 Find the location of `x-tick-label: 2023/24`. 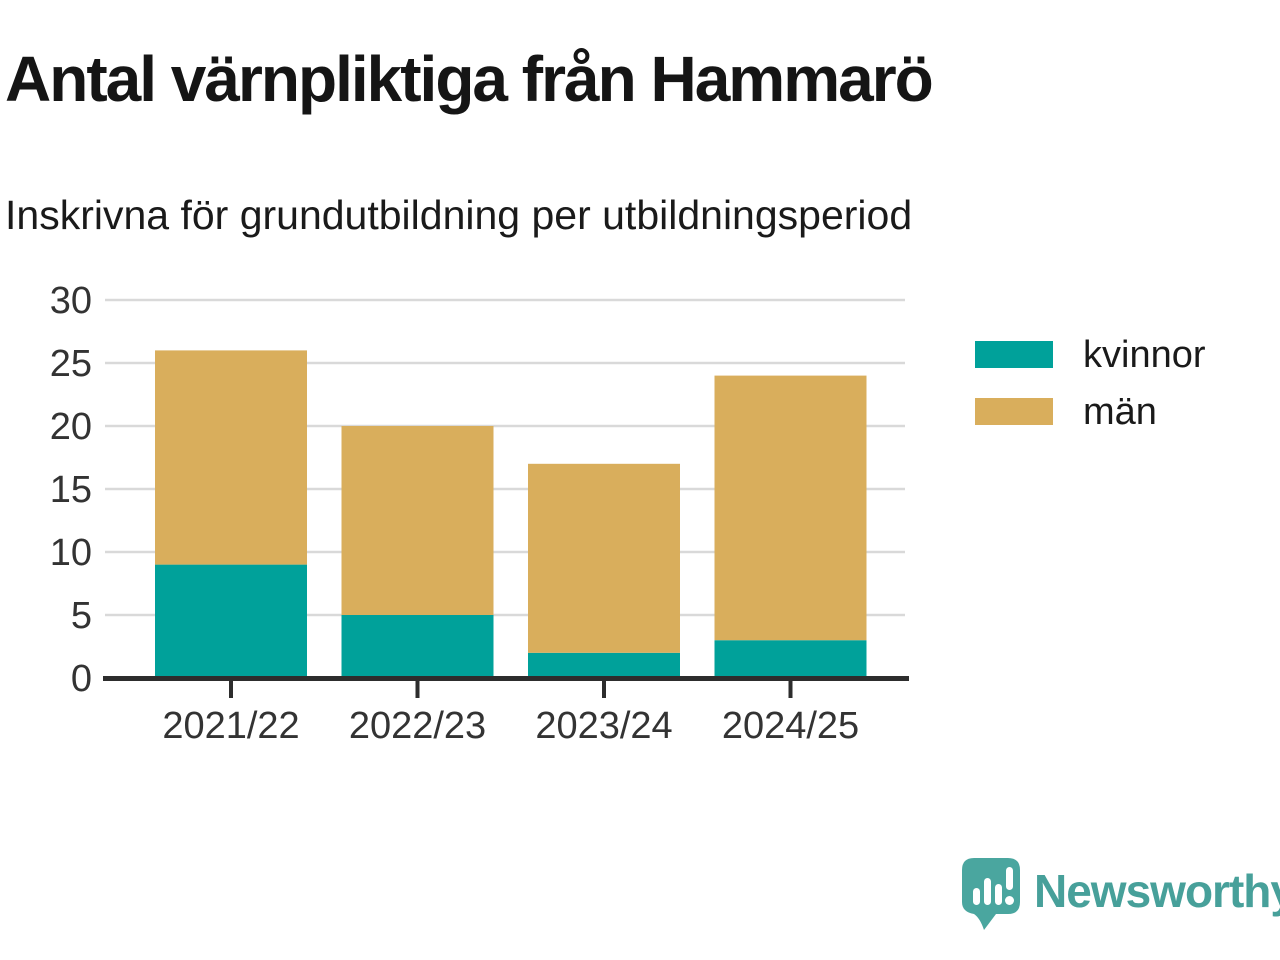

x-tick-label: 2023/24 is located at coordinates (603, 726).